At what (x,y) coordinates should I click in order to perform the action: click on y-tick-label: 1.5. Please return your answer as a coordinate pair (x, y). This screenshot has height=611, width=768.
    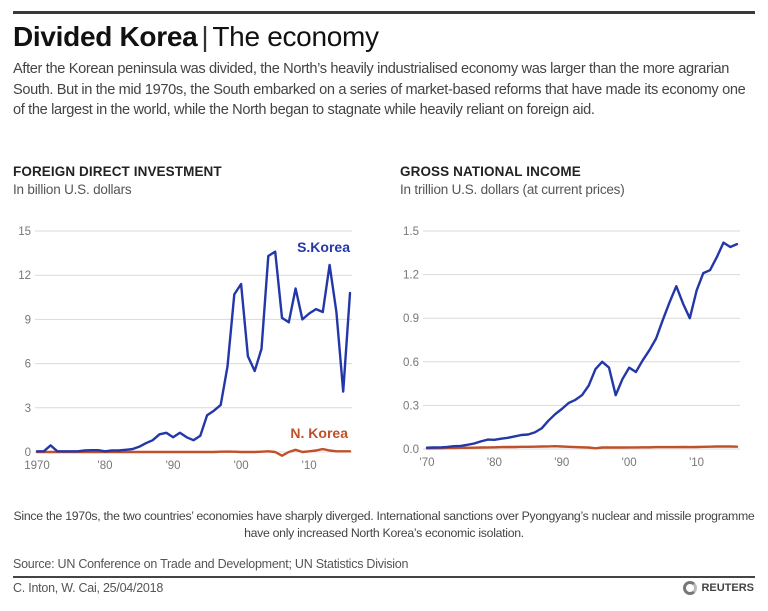
    Looking at the image, I should click on (411, 232).